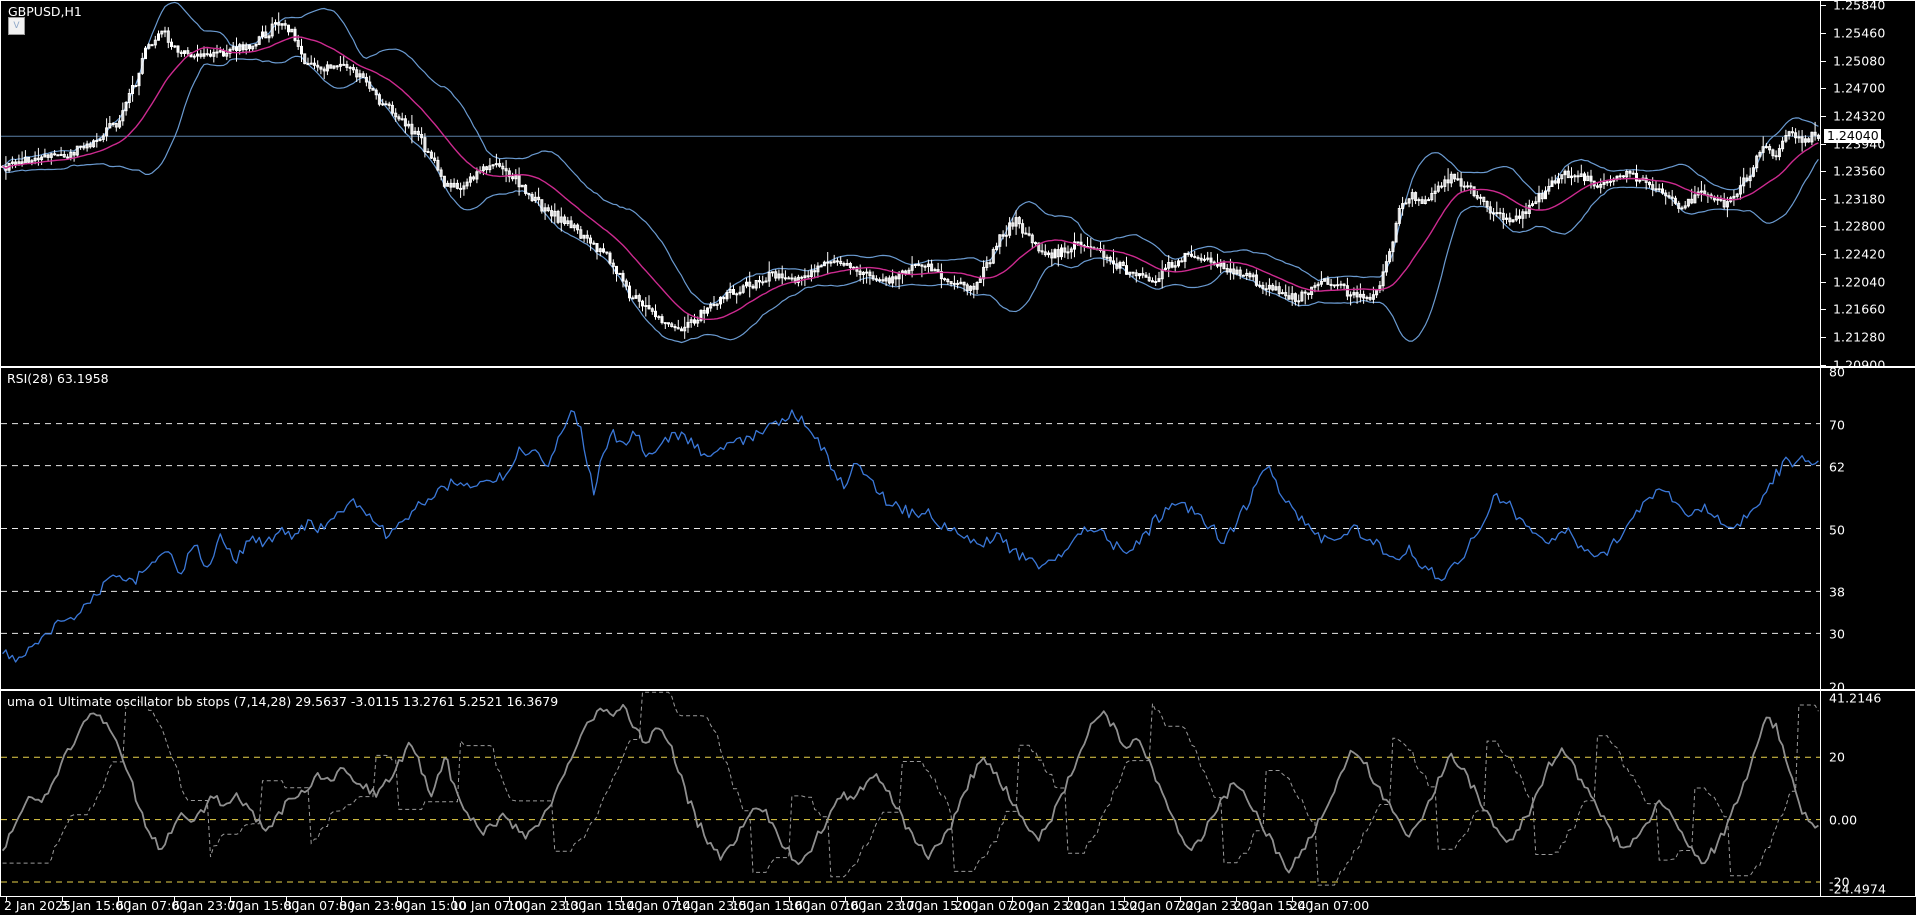 This screenshot has height=915, width=1916. Describe the element at coordinates (1859, 33) in the screenshot. I see `axis-label: 1.25460` at that location.